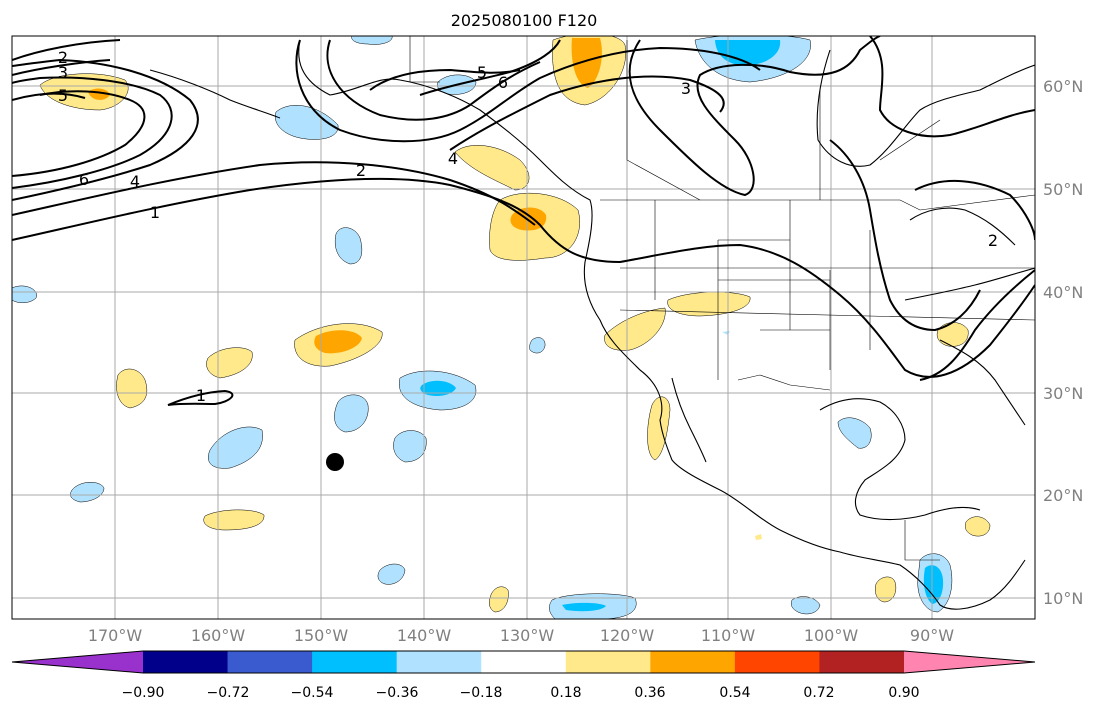 This screenshot has width=1105, height=712. I want to click on coastline-alaska-peninsula, so click(215, 94).